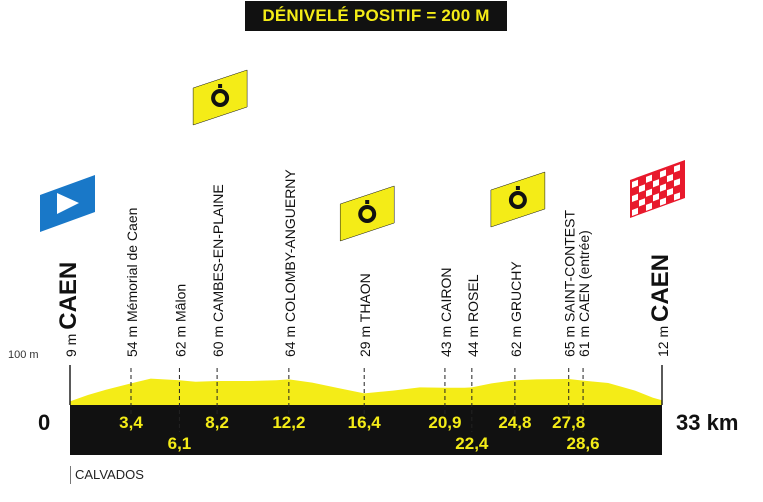  Describe the element at coordinates (707, 422) in the screenshot. I see `x-end-label: 33 km` at that location.